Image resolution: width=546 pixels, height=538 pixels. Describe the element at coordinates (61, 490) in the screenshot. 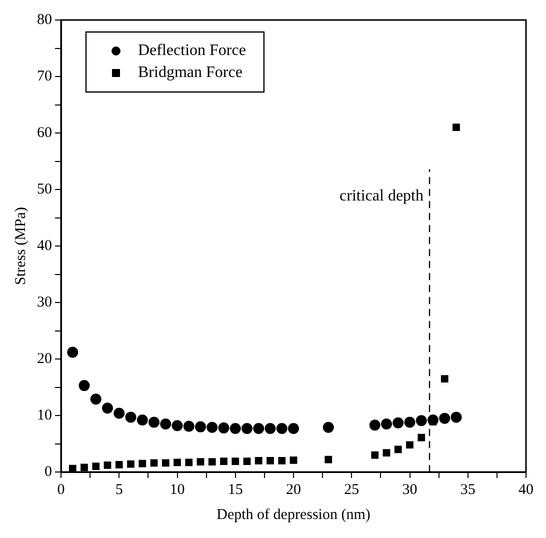

I see `x-tick-label: 0` at that location.